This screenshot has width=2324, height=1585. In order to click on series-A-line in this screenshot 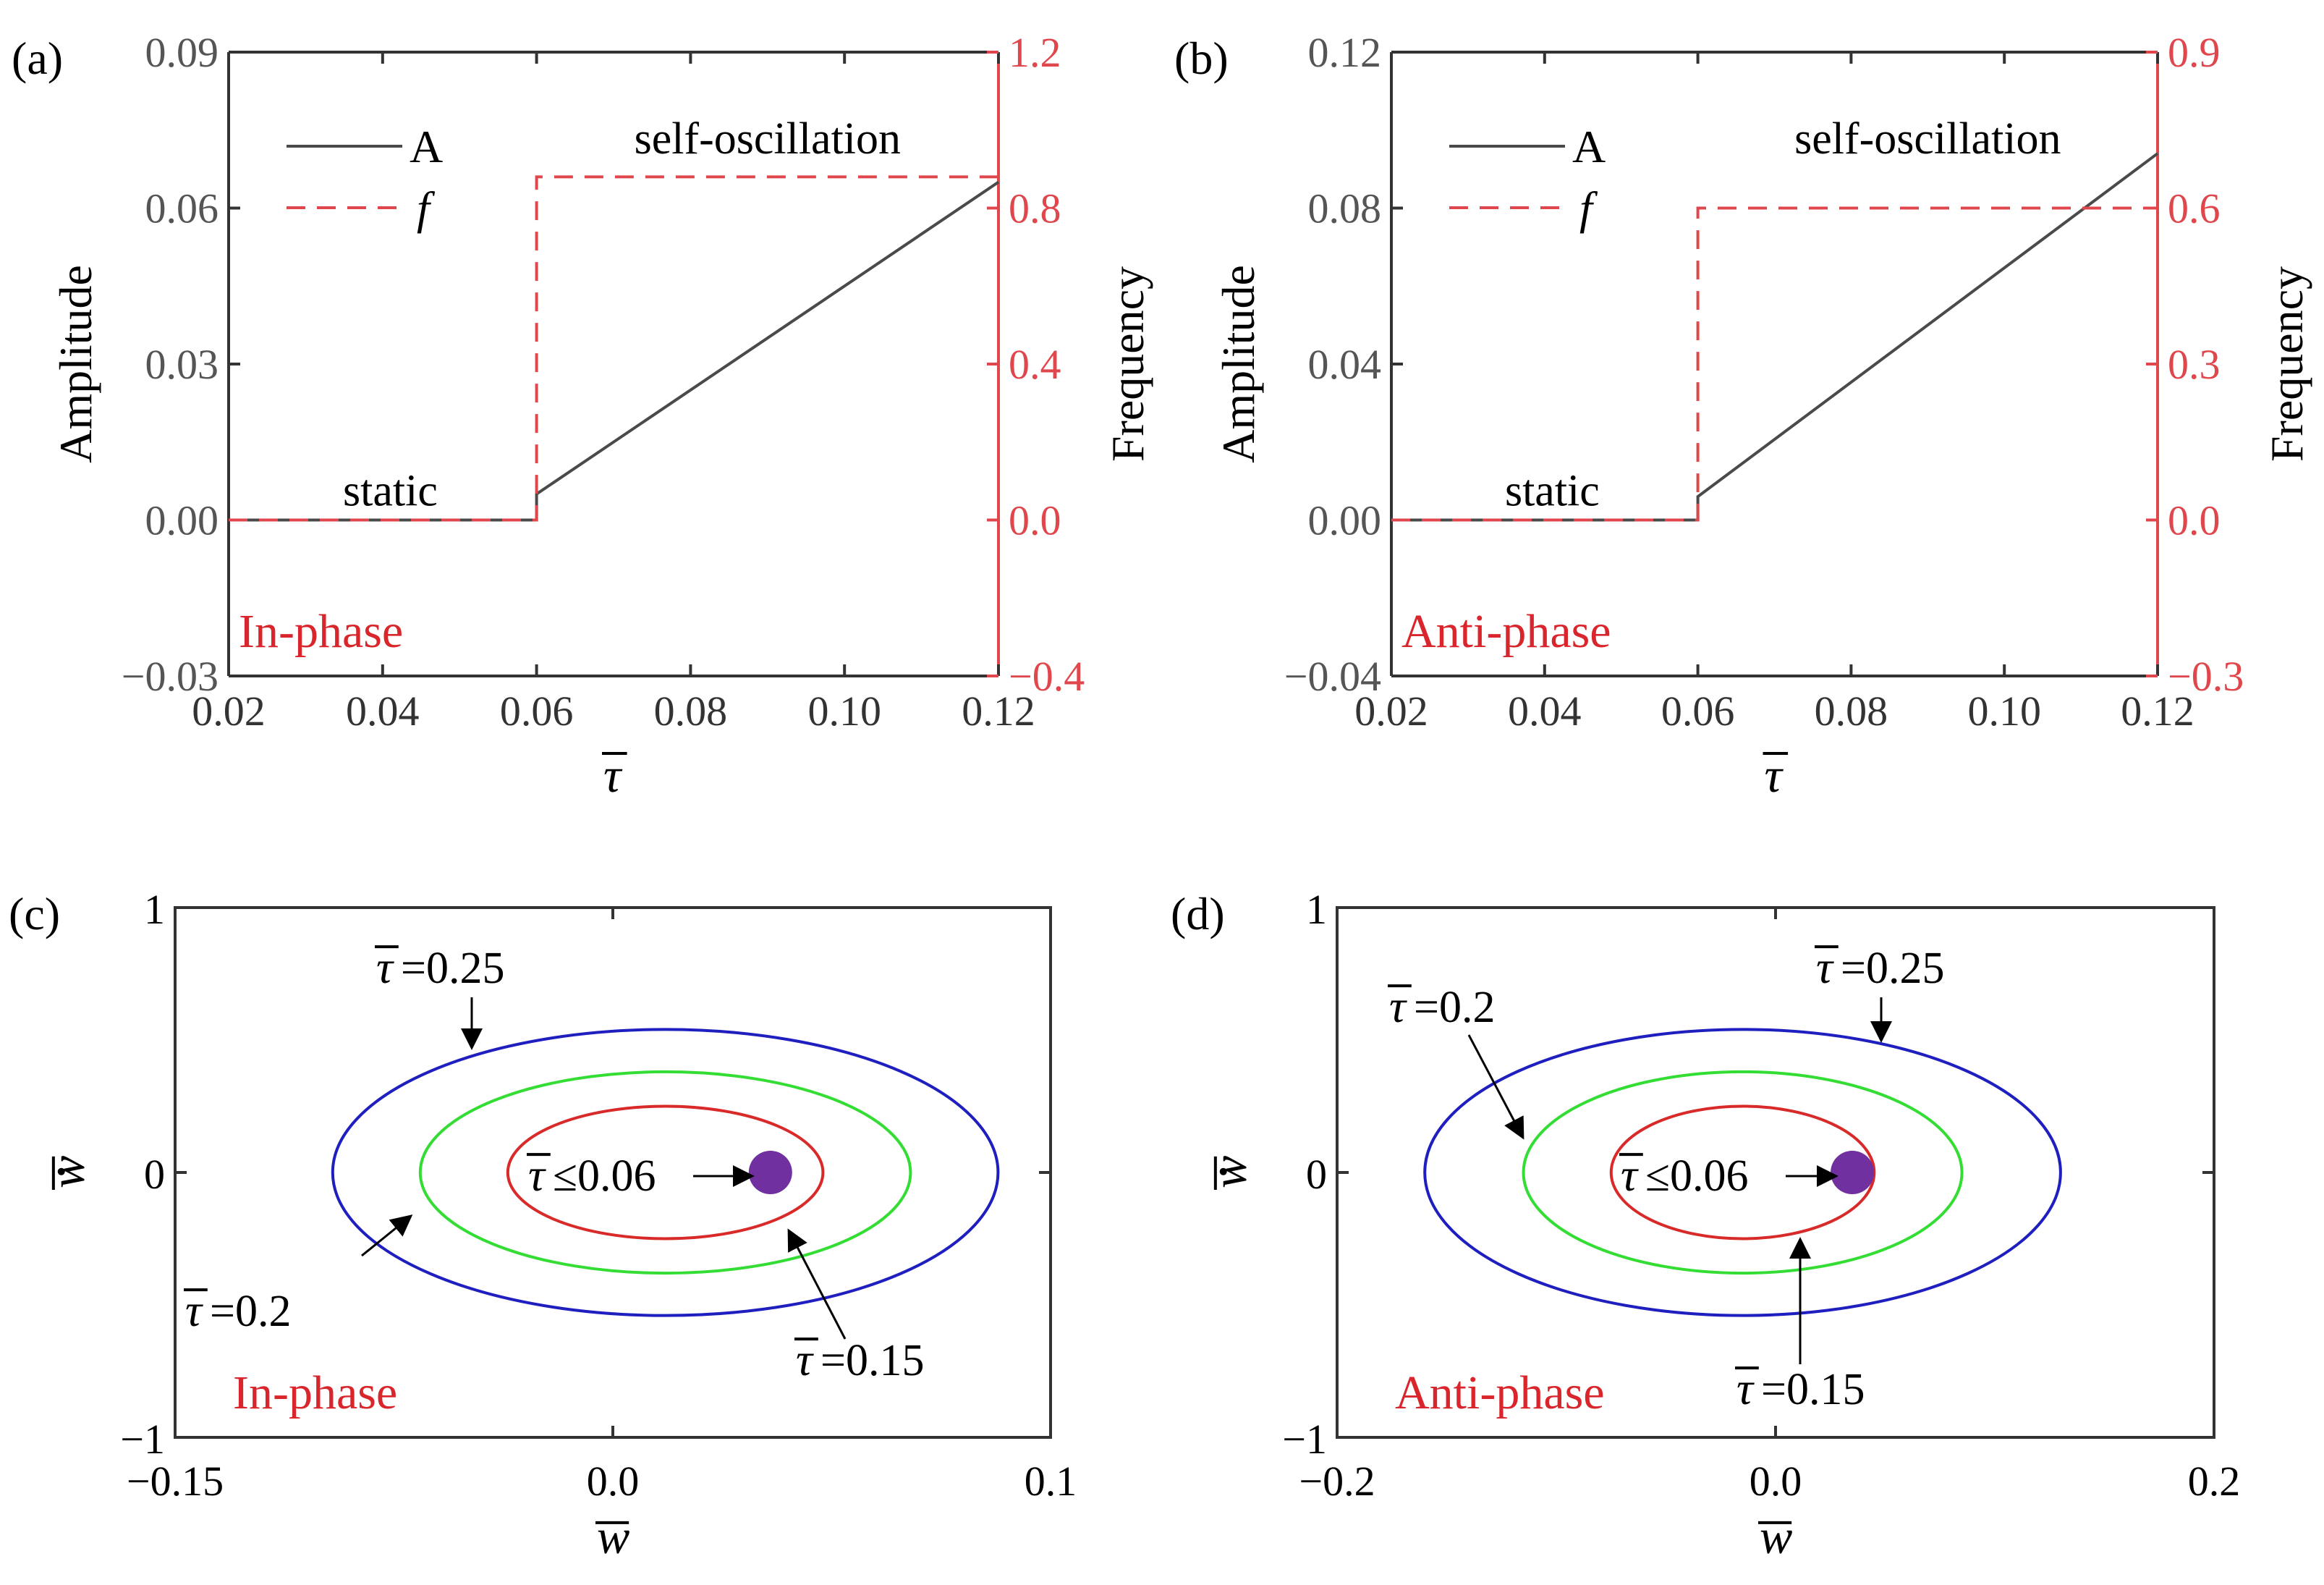, I will do `click(1775, 337)`.